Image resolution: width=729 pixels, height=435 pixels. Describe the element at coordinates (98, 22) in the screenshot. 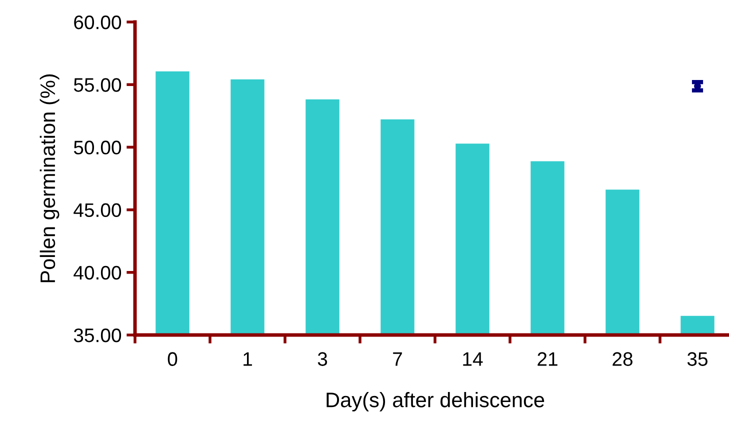

I see `y-tick-label: 60.00` at that location.